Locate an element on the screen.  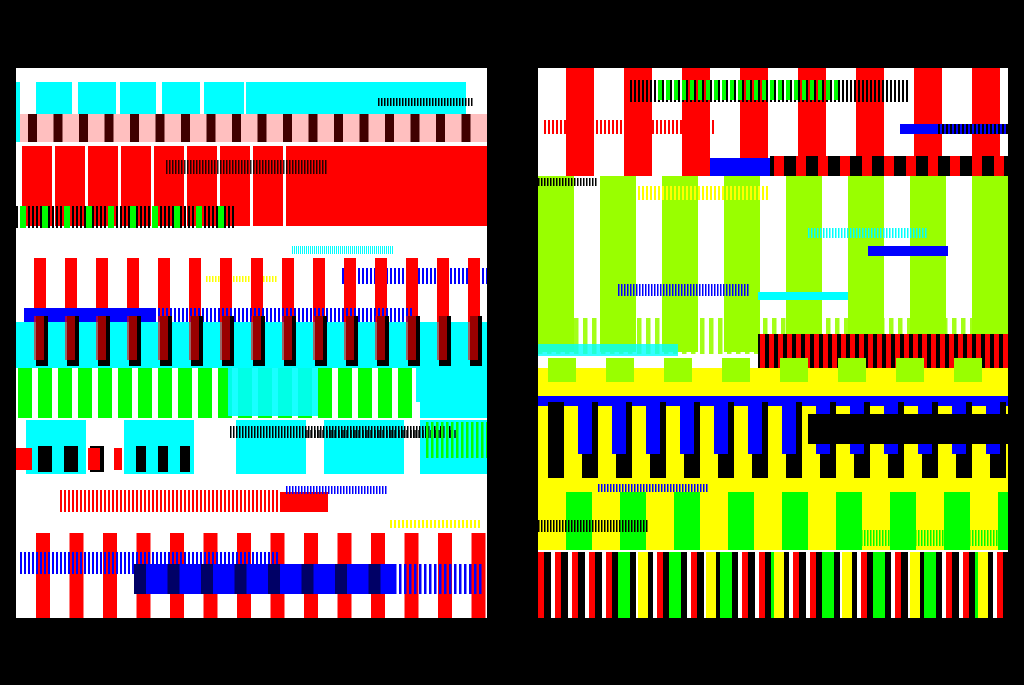
blue-stripe is located at coordinates (773, 401).